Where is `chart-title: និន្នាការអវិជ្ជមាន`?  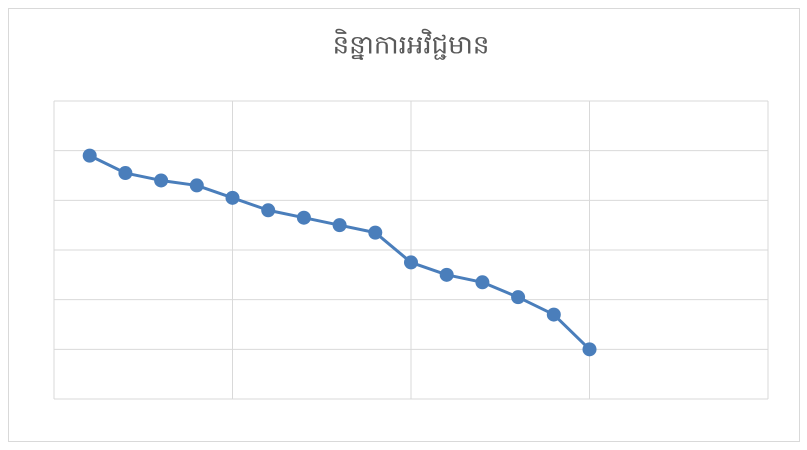 chart-title: និន្នាការអវិជ្ជមាន is located at coordinates (411, 45).